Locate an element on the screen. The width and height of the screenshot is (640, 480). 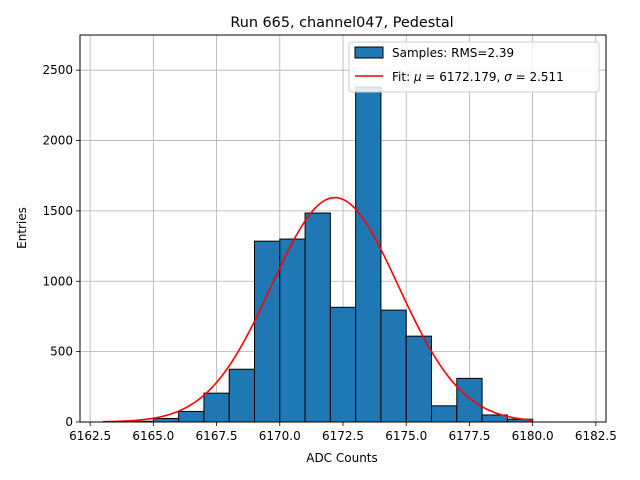
x-tick-label: 6180.0 is located at coordinates (533, 436).